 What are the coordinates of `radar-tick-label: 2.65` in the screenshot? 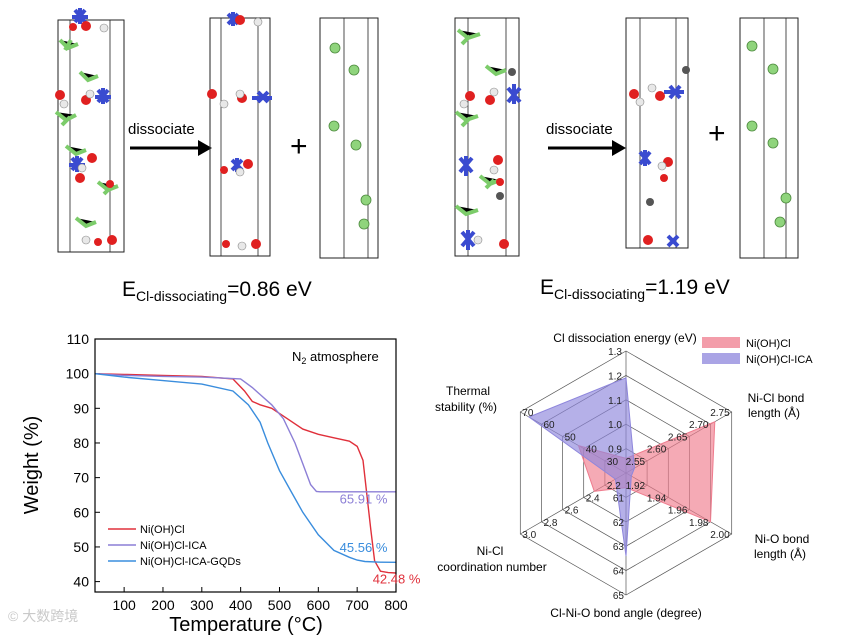 It's located at (678, 437).